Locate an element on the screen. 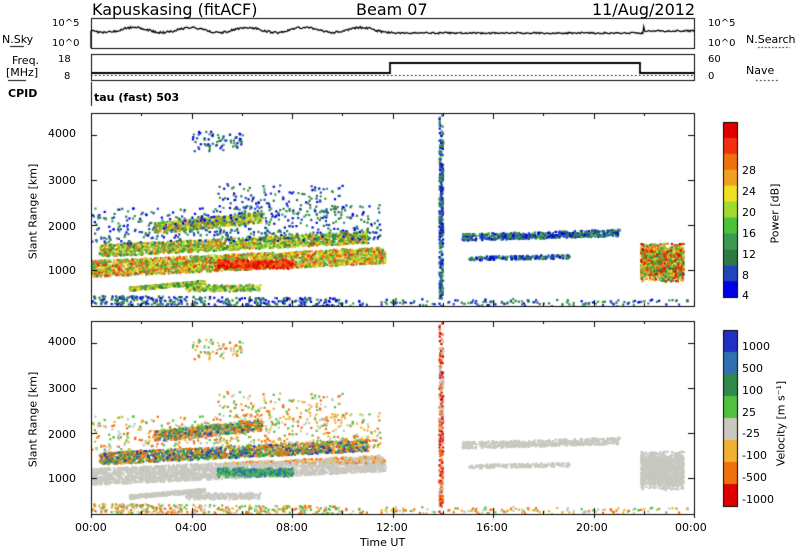 This screenshot has height=554, width=800. velocity-cb-tick-m500: -500 is located at coordinates (754, 477).